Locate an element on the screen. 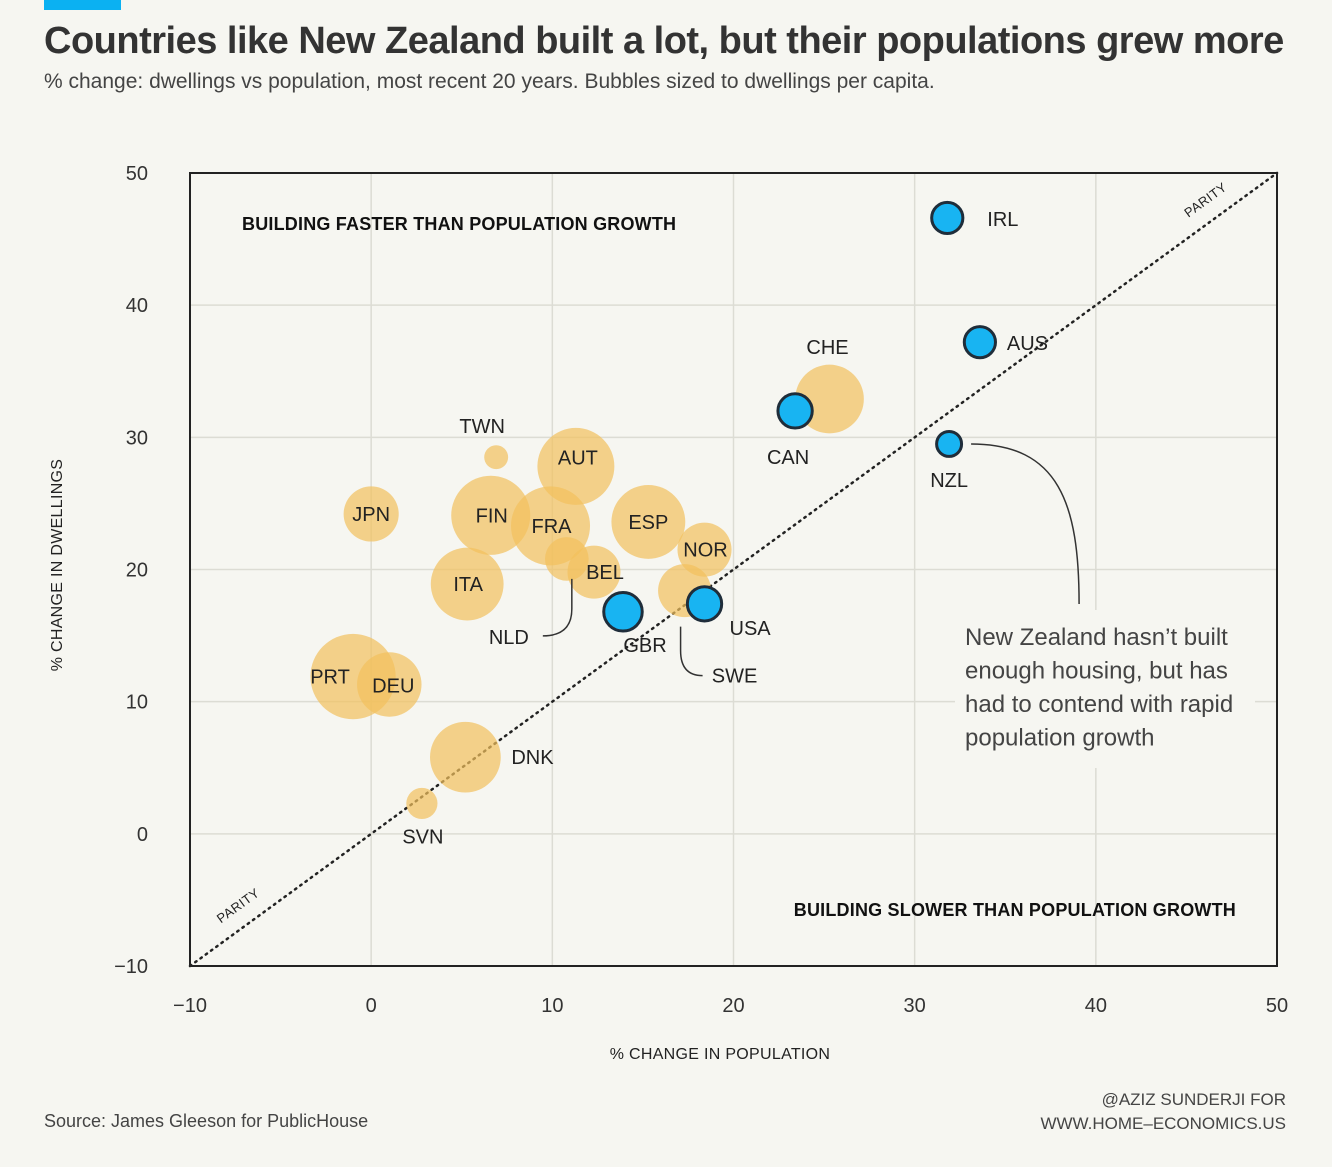 The width and height of the screenshot is (1332, 1167). x-tick-label: 0 is located at coordinates (371, 1006).